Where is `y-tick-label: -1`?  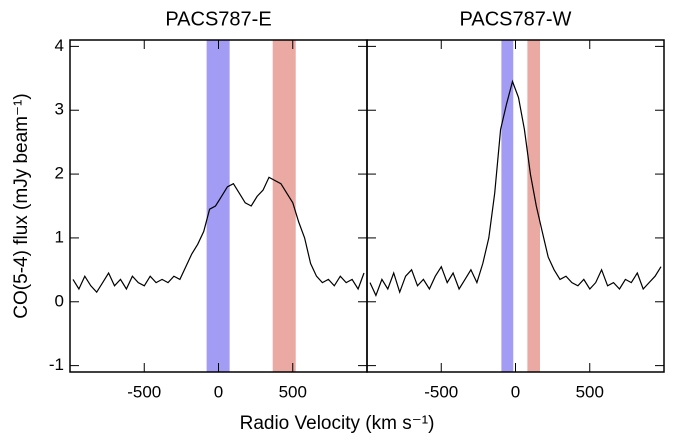 y-tick-label: -1 is located at coordinates (56, 364).